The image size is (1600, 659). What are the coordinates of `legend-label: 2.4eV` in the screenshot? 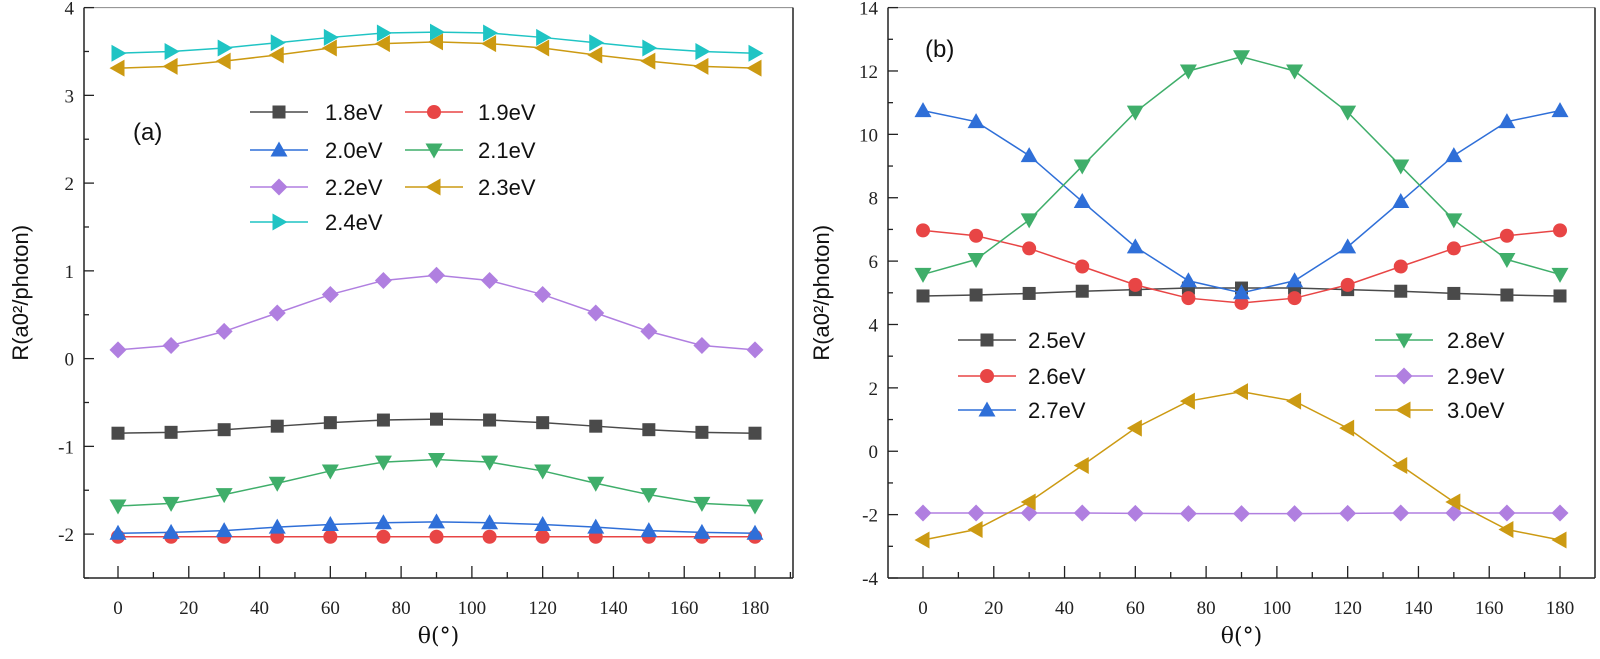 It's located at (354, 222).